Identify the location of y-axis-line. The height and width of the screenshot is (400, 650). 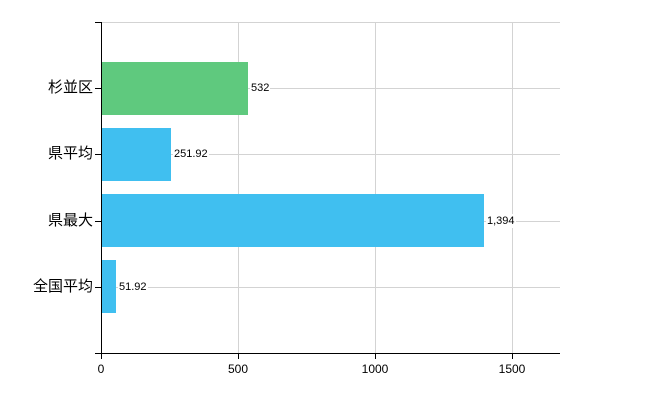
(101, 188).